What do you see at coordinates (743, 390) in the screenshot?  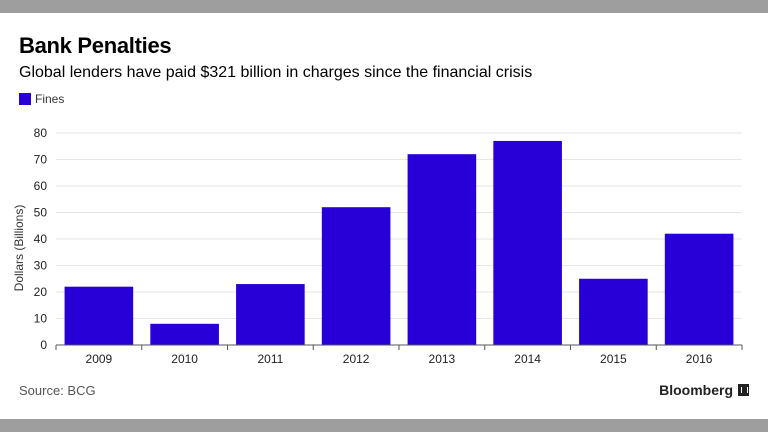 I see `bloomberg-chart-icon` at bounding box center [743, 390].